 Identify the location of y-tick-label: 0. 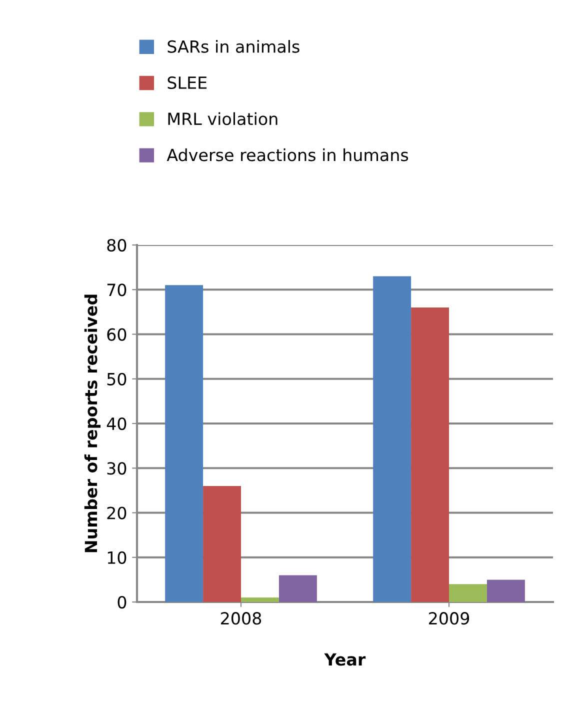
(122, 602).